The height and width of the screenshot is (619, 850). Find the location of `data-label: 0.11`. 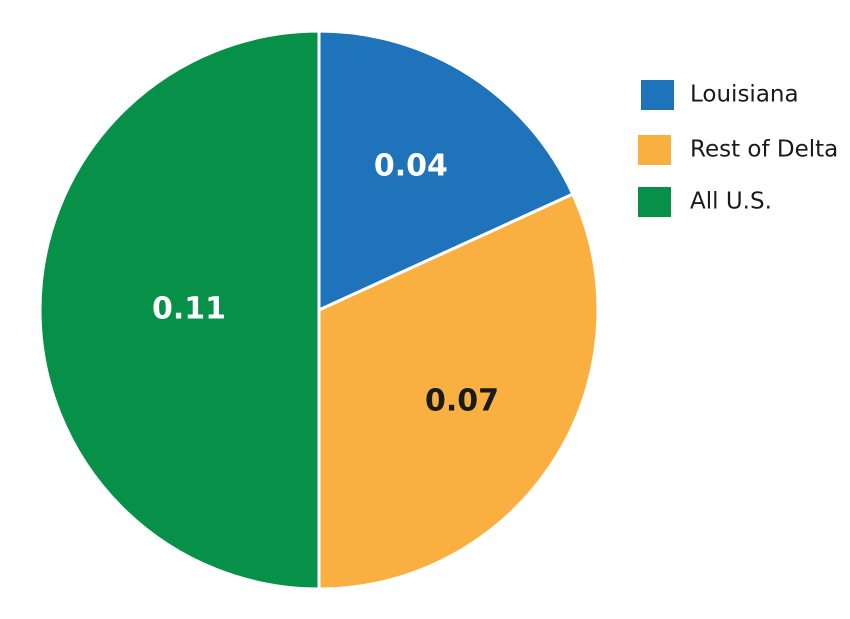

data-label: 0.11 is located at coordinates (189, 309).